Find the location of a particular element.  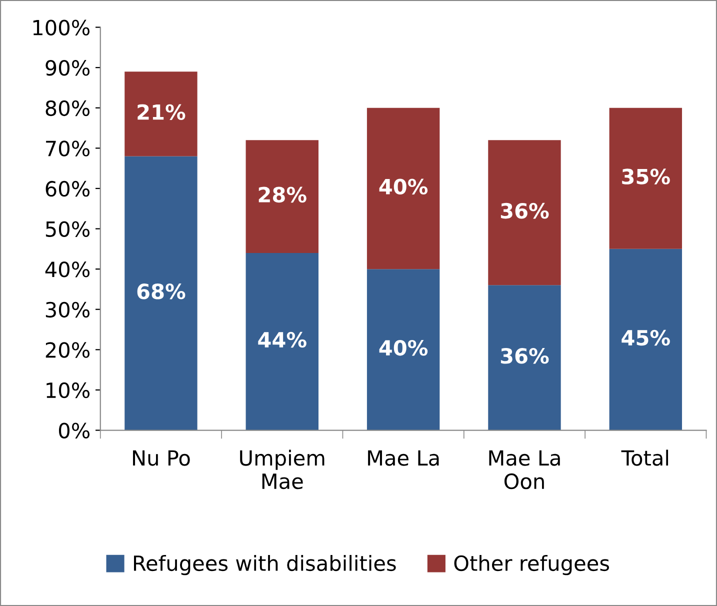

data-label: 28% is located at coordinates (282, 194).